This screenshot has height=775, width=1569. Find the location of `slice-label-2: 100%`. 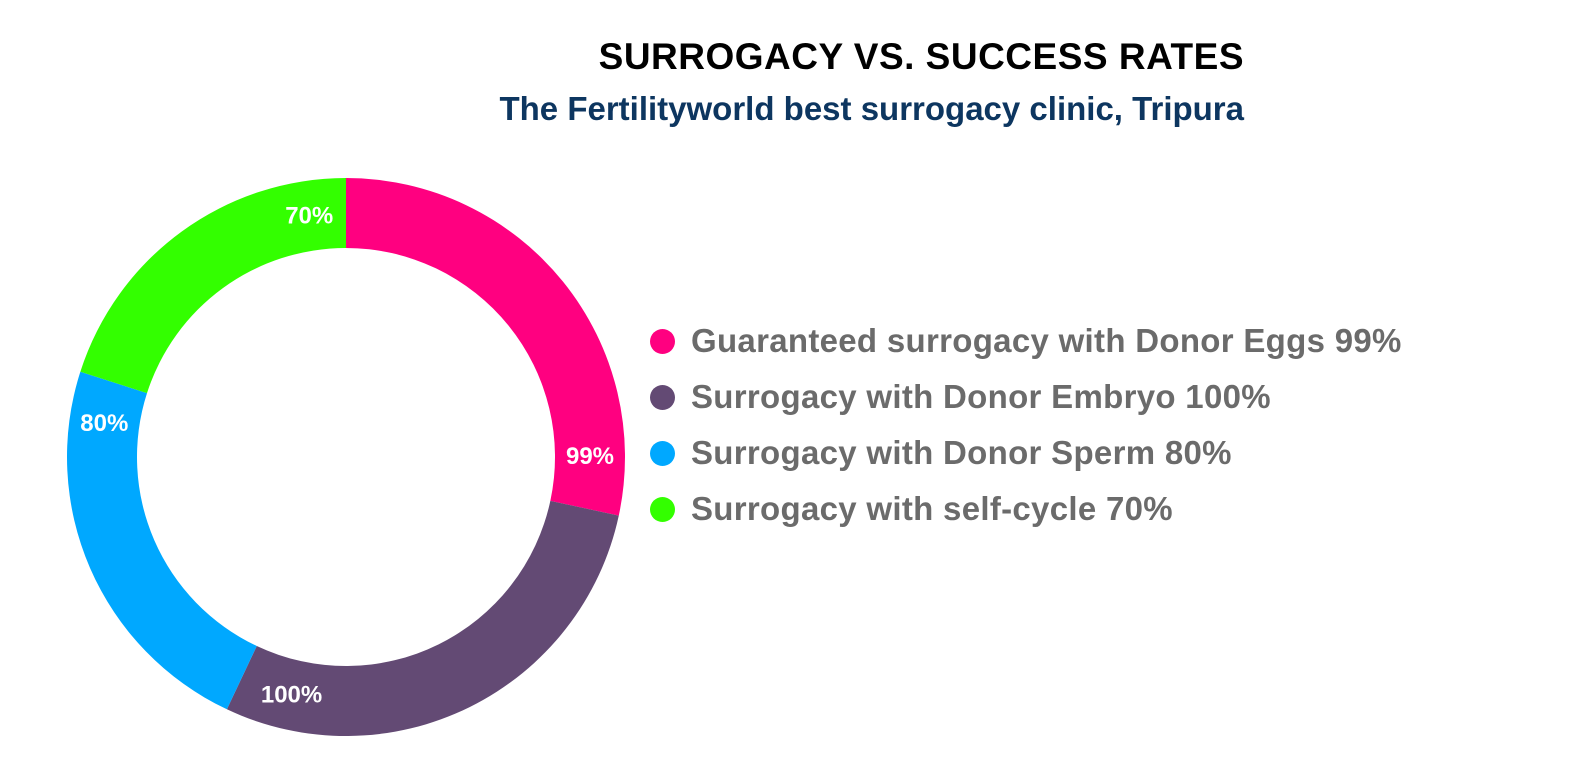

slice-label-2: 100% is located at coordinates (291, 694).